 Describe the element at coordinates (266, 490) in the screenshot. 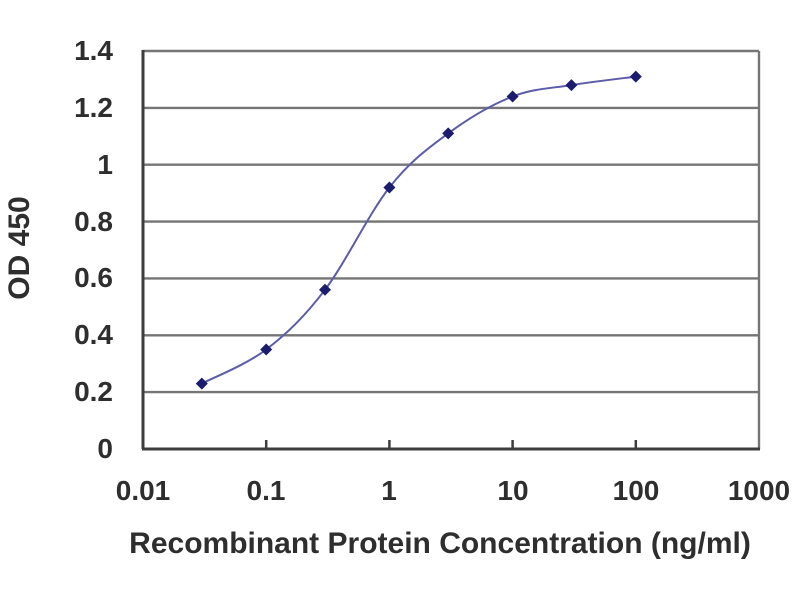

I see `x-tick-label: 0.1` at that location.